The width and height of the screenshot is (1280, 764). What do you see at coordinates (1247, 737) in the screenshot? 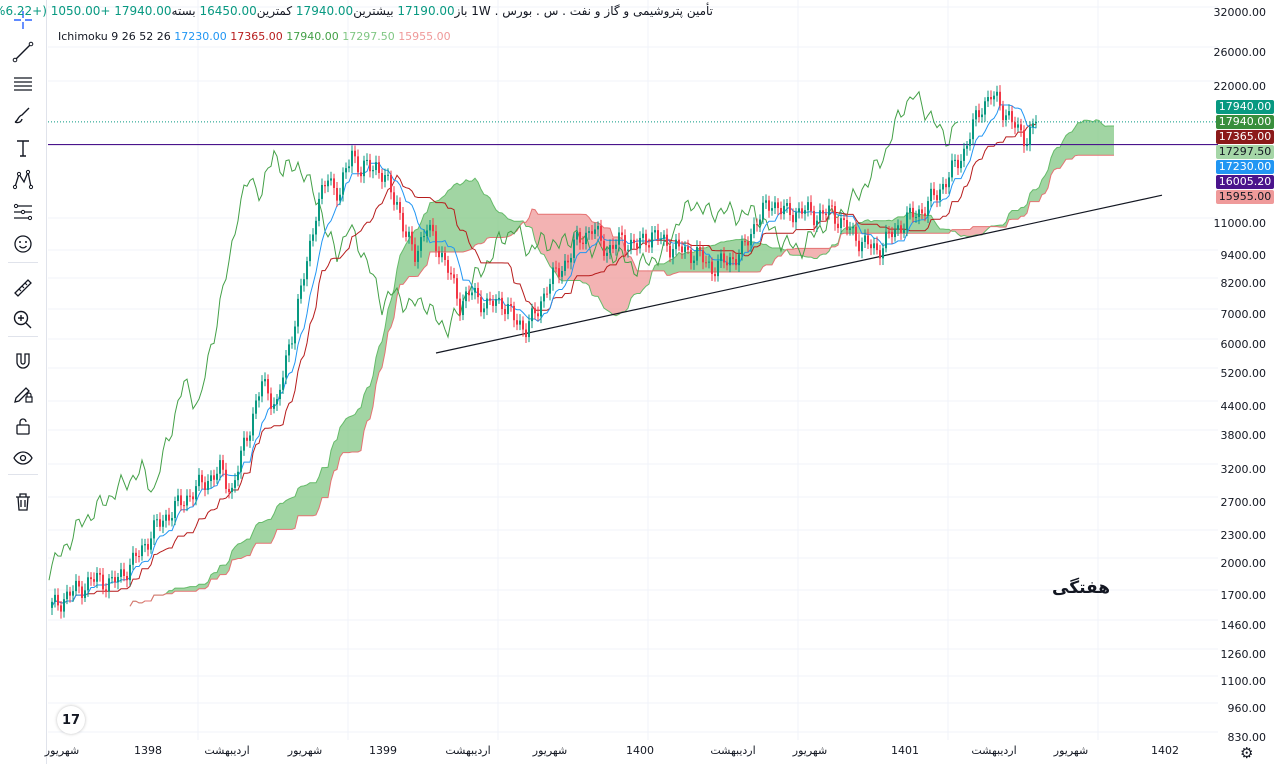
I see `price-tick-label: 830.00` at bounding box center [1247, 737].